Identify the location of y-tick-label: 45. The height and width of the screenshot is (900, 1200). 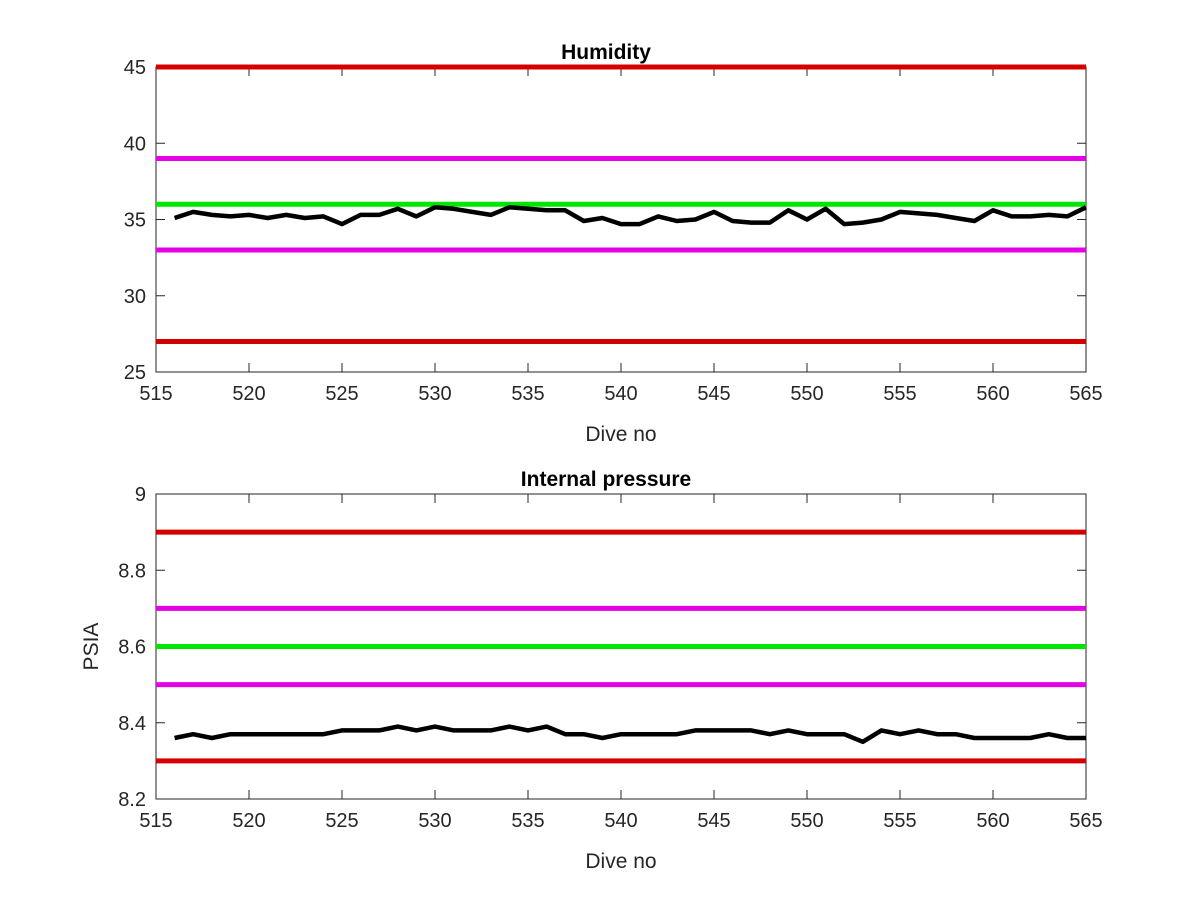
(135, 68).